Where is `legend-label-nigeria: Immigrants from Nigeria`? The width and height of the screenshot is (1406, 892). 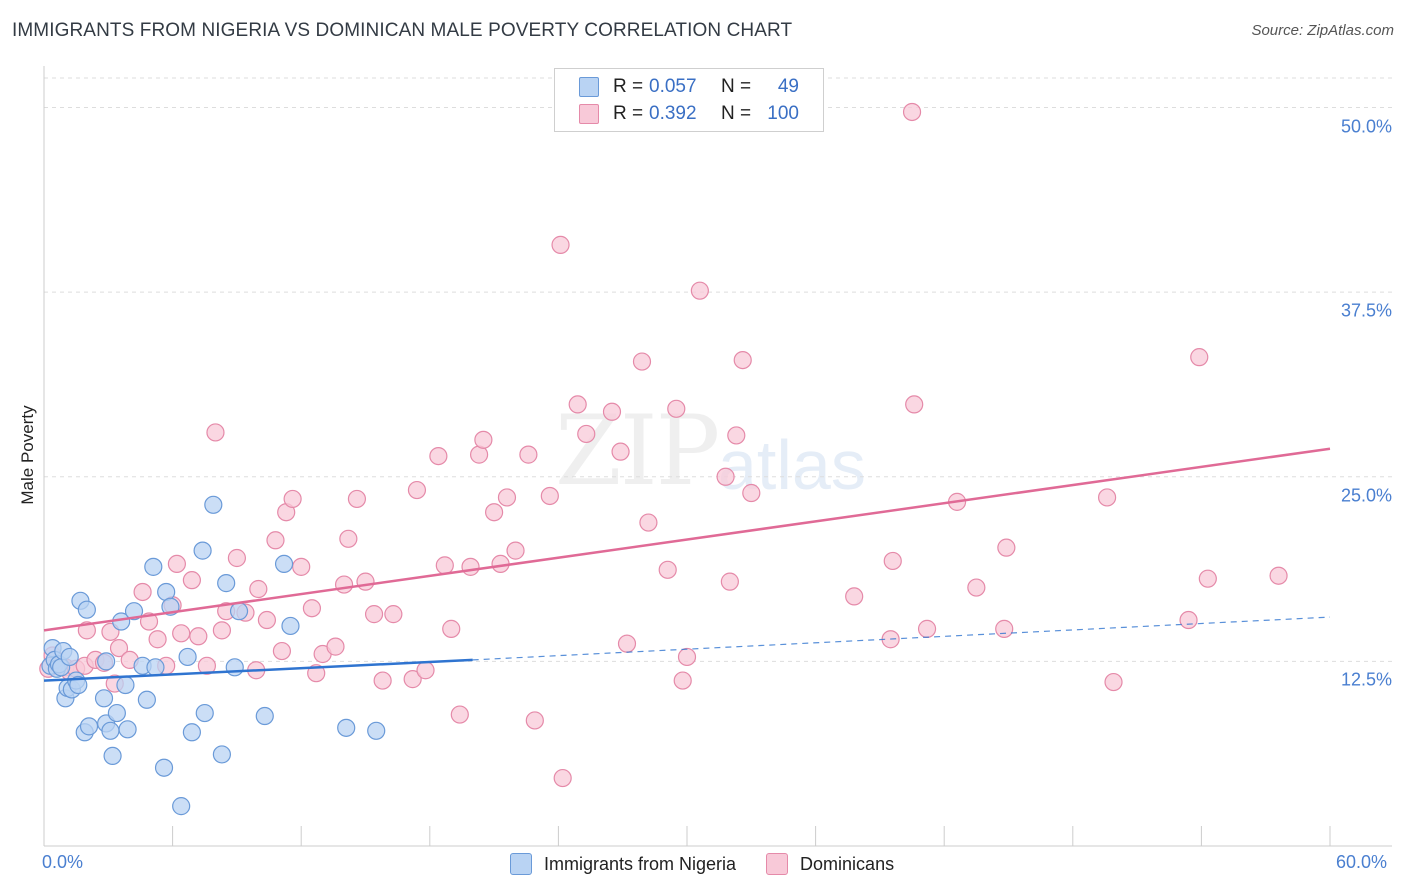
legend-label-nigeria: Immigrants from Nigeria is located at coordinates (640, 863).